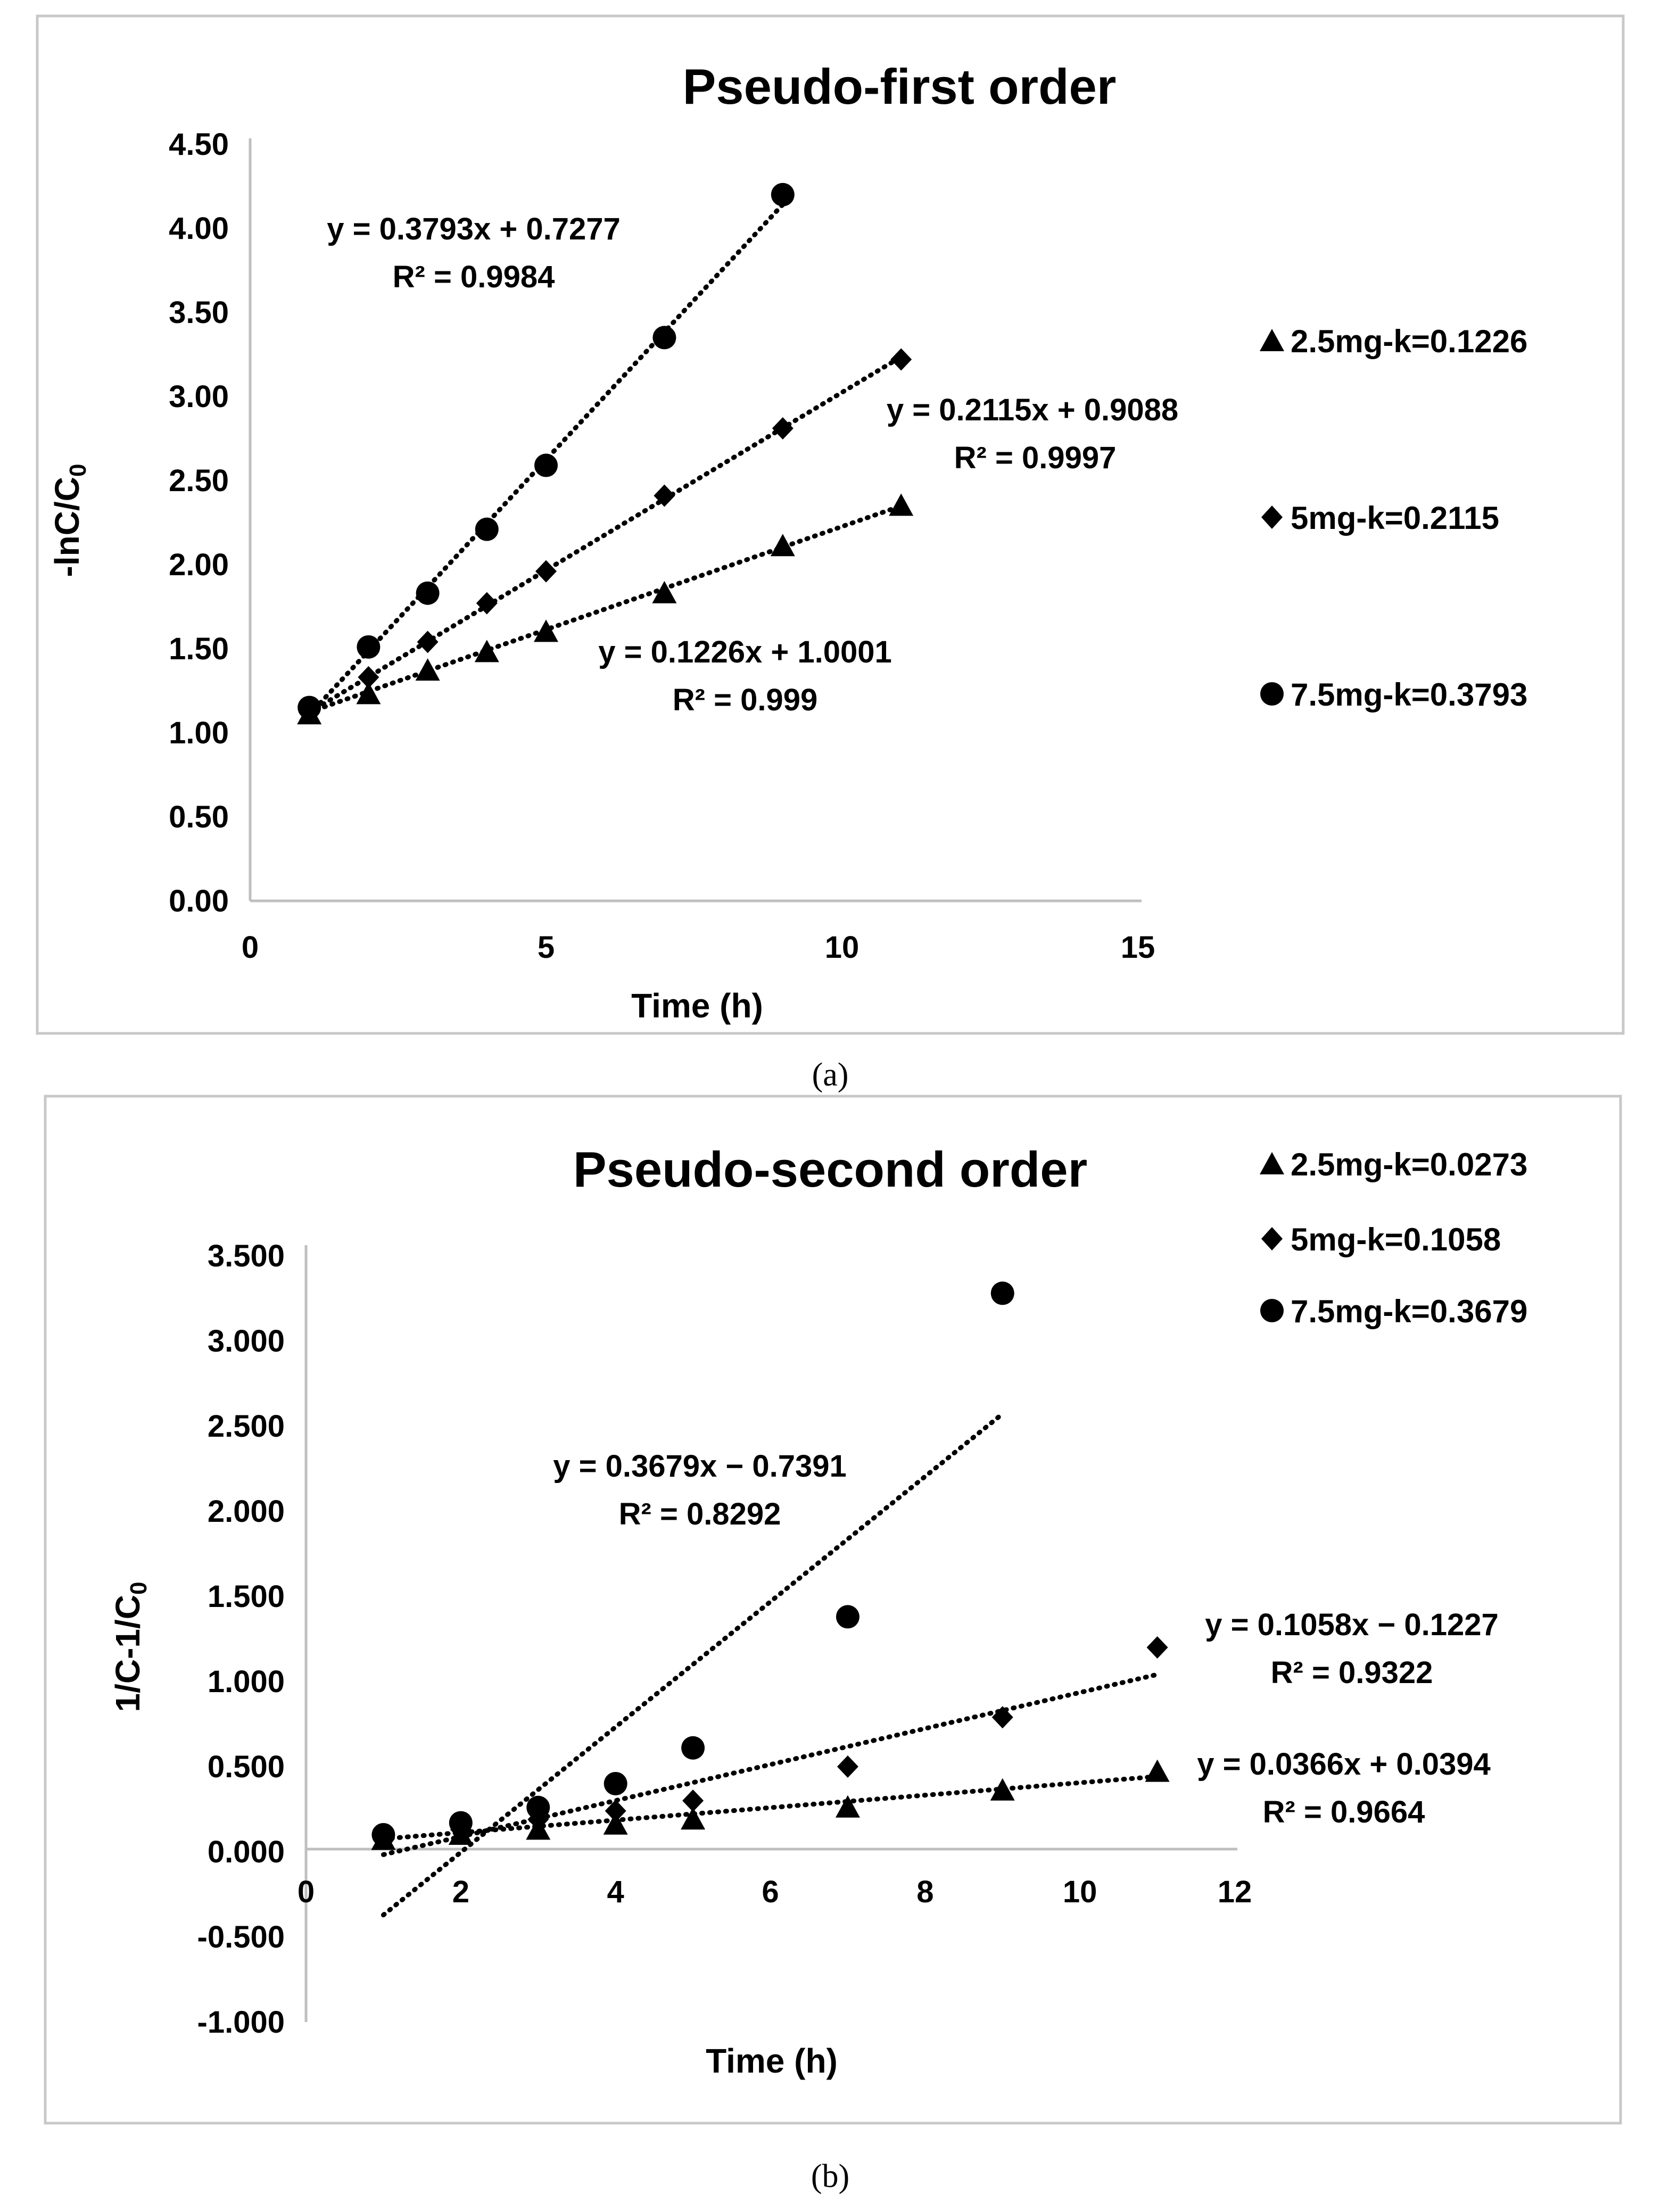 The width and height of the screenshot is (1661, 2212). Describe the element at coordinates (1409, 1164) in the screenshot. I see `legend-label-2.5mg: 2.5mg-k=0.0273` at that location.